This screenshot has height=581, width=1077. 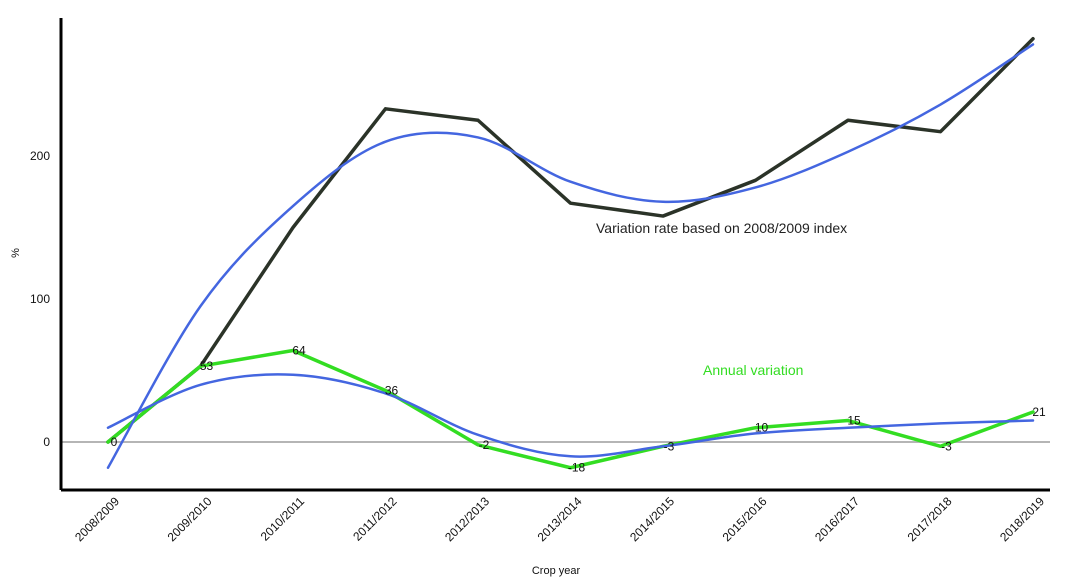 I want to click on x-tick-label: 2013/2014, so click(x=560, y=519).